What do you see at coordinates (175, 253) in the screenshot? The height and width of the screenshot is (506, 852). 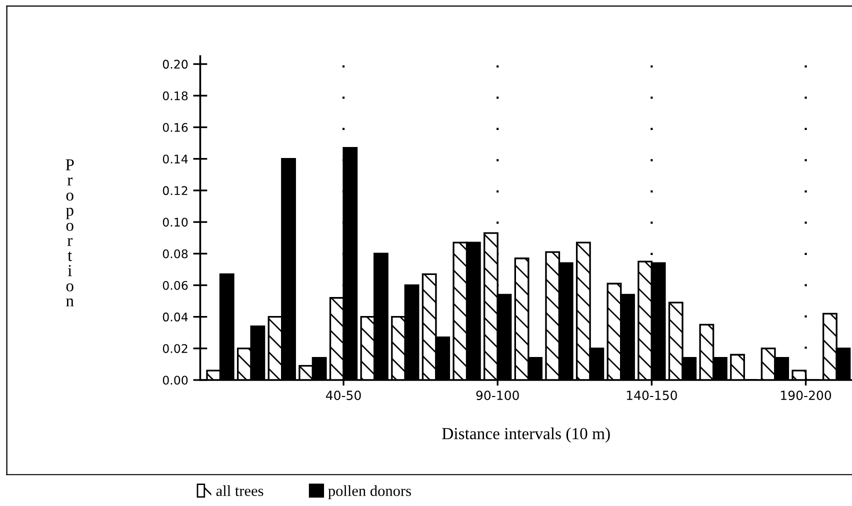 I see `y-tick-label: 0.08` at bounding box center [175, 253].